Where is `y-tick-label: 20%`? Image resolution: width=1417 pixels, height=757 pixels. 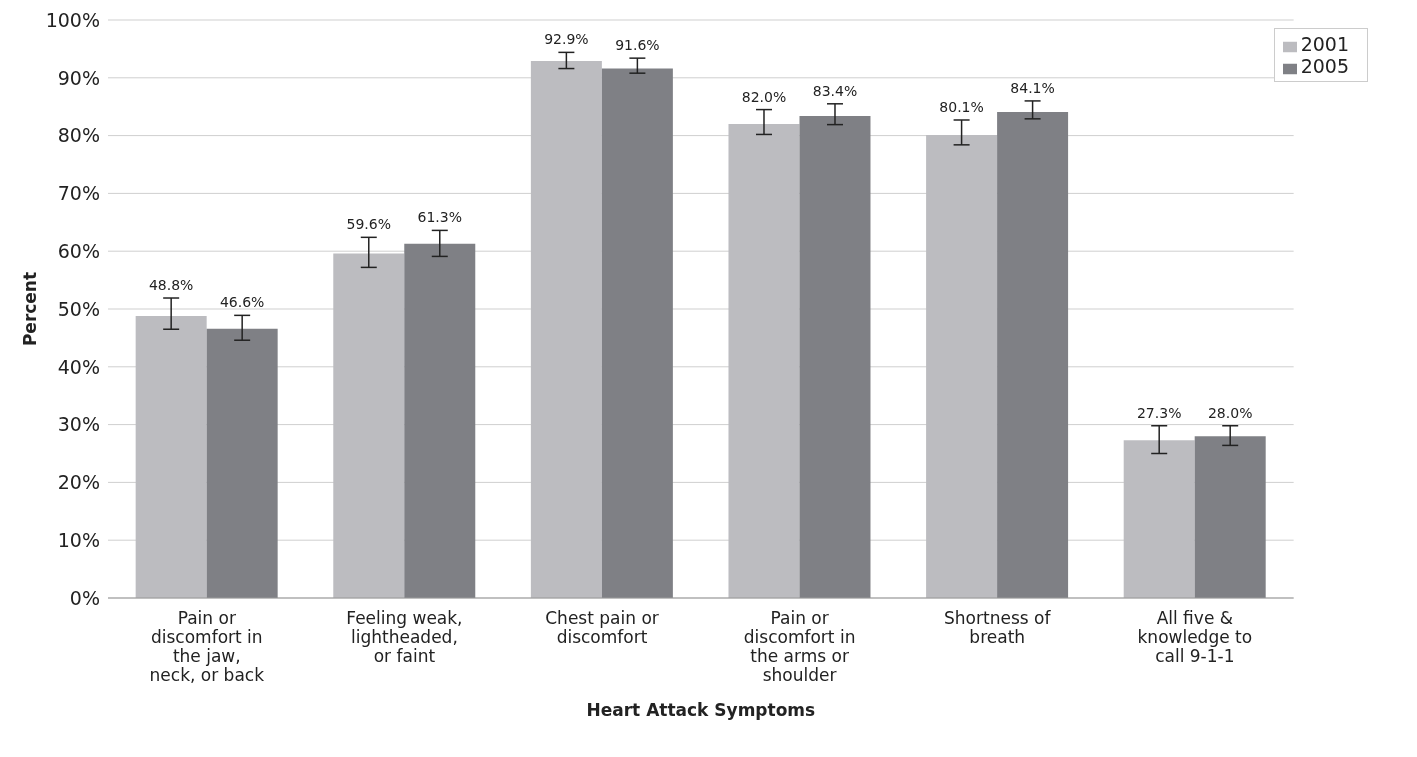 y-tick-label: 20% is located at coordinates (78, 482).